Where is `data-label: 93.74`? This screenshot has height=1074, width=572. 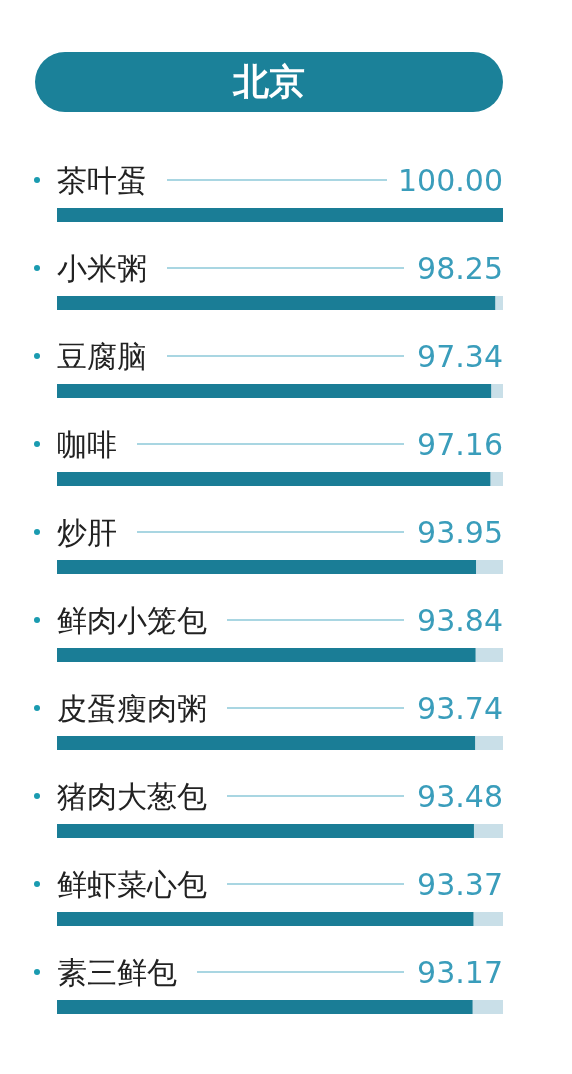
data-label: 93.74 is located at coordinates (460, 708).